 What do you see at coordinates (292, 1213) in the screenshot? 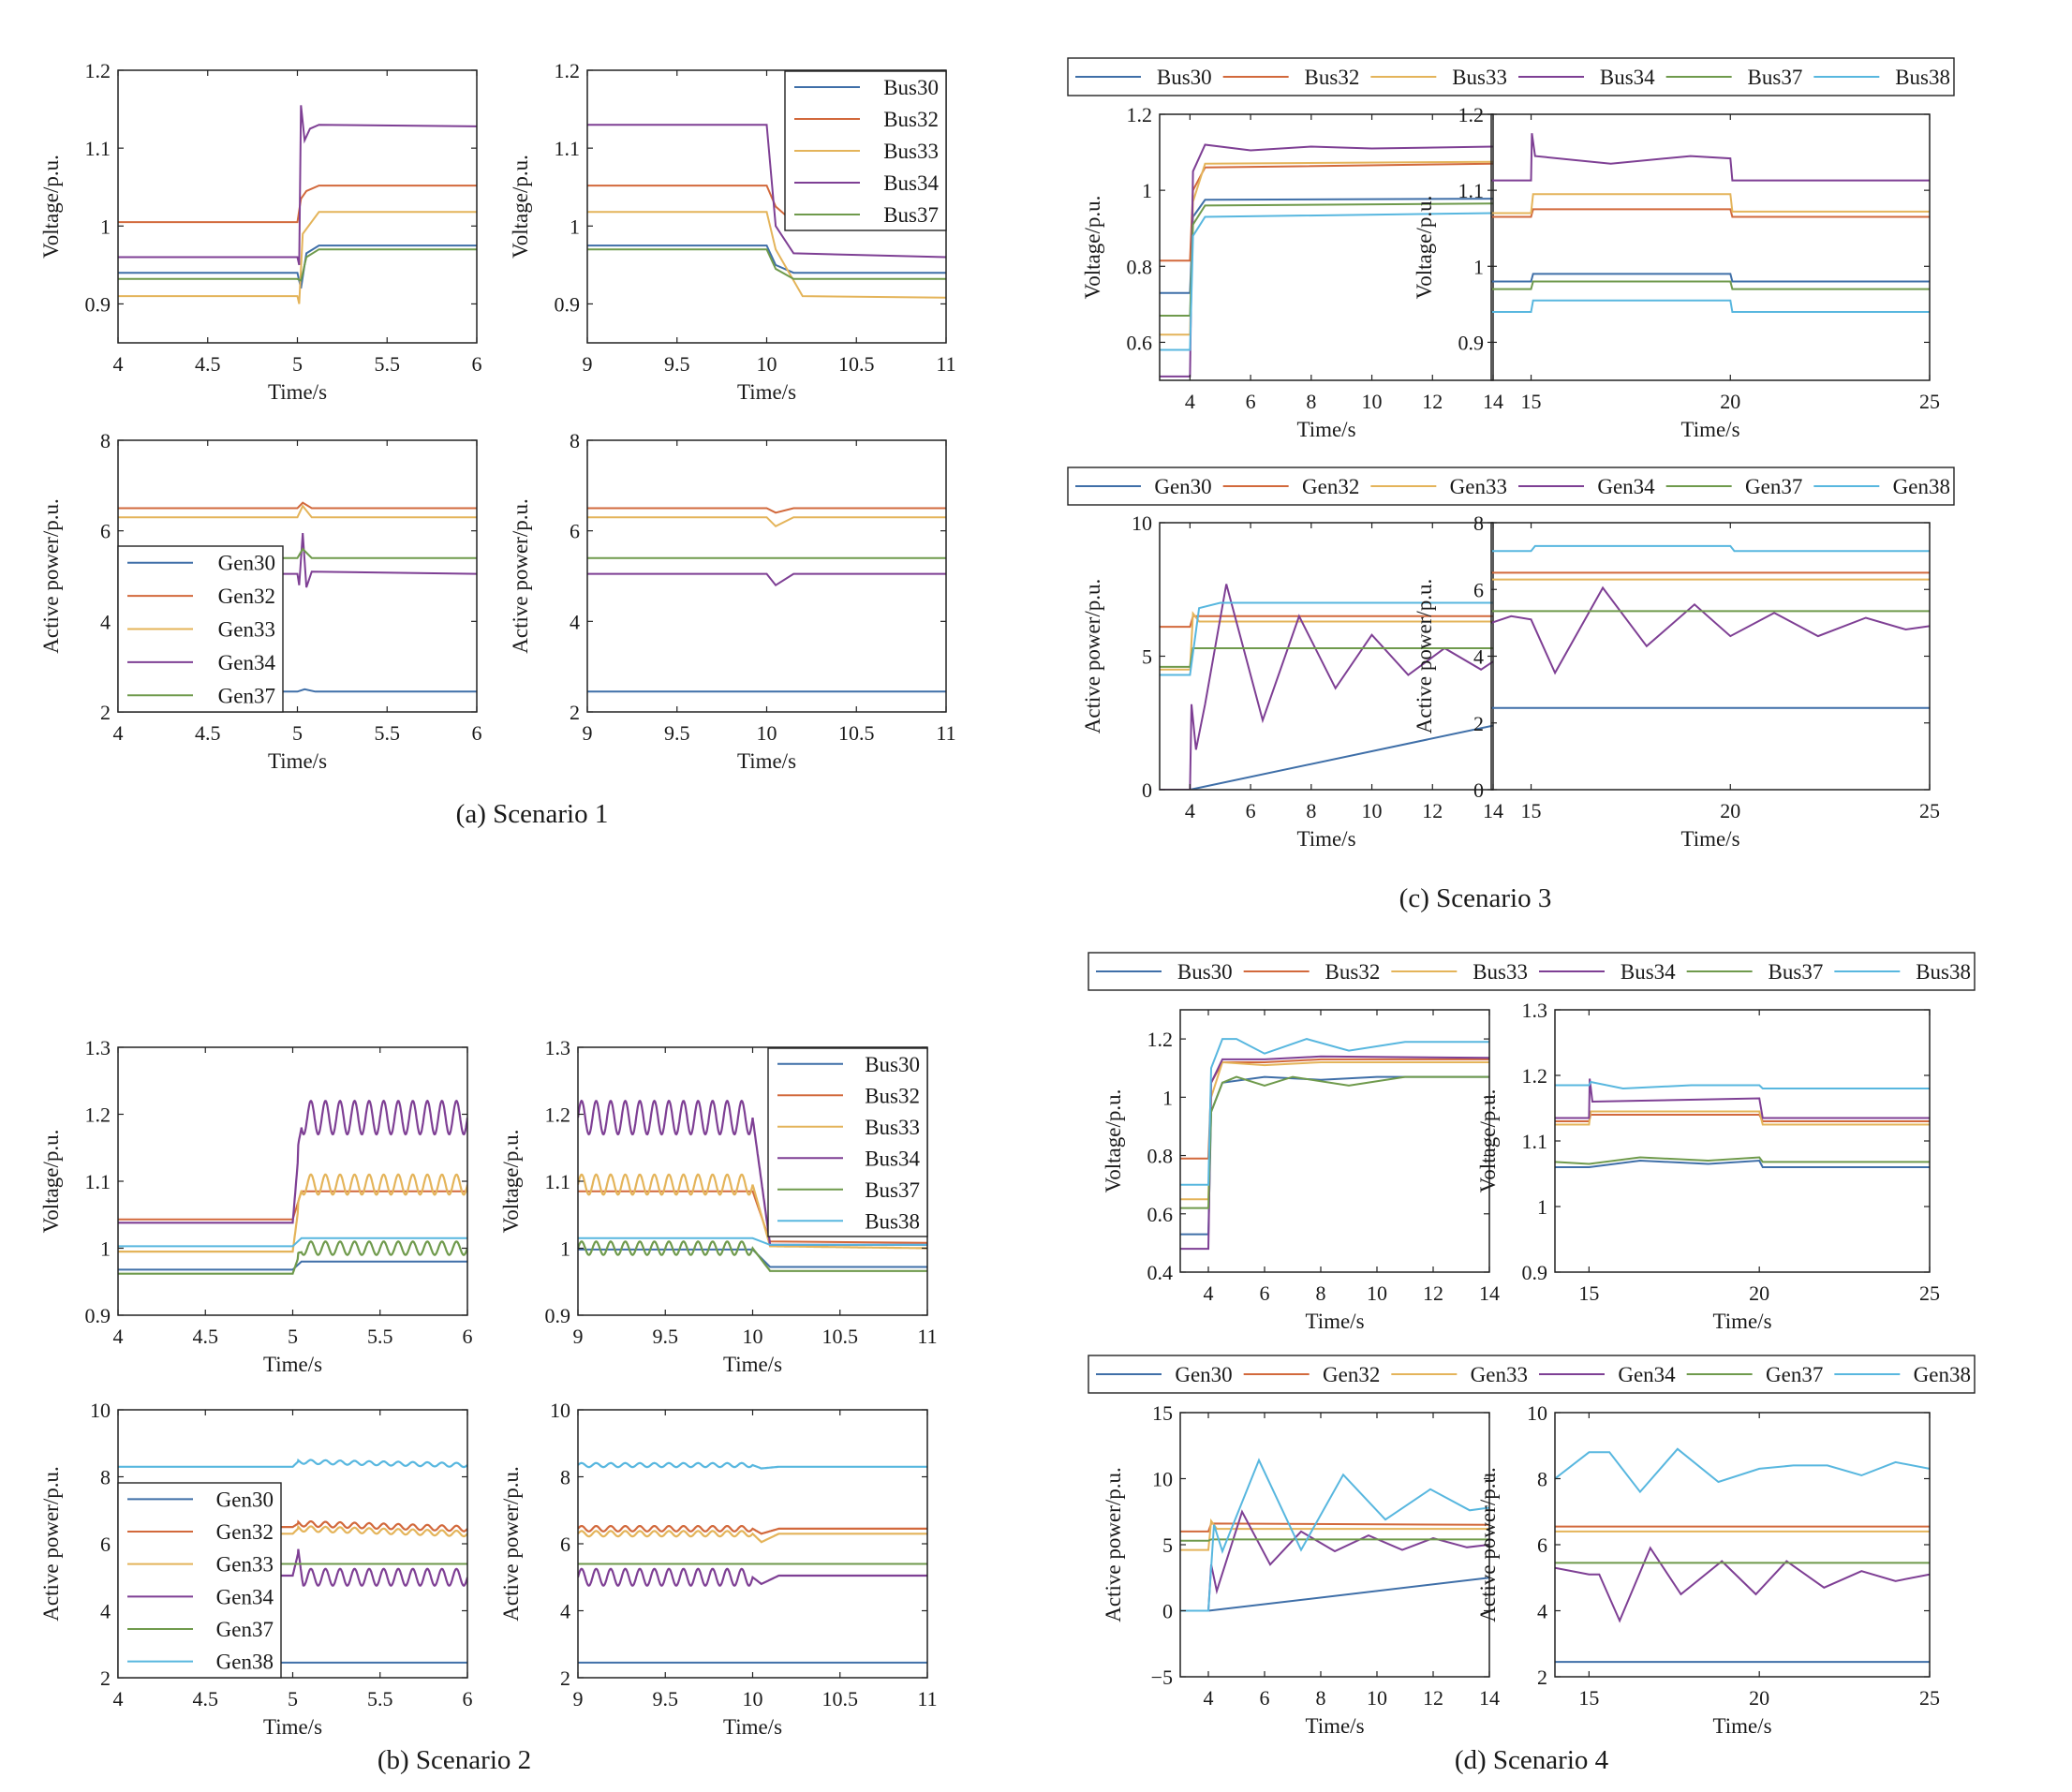
I see `series-line-bus33` at bounding box center [292, 1213].